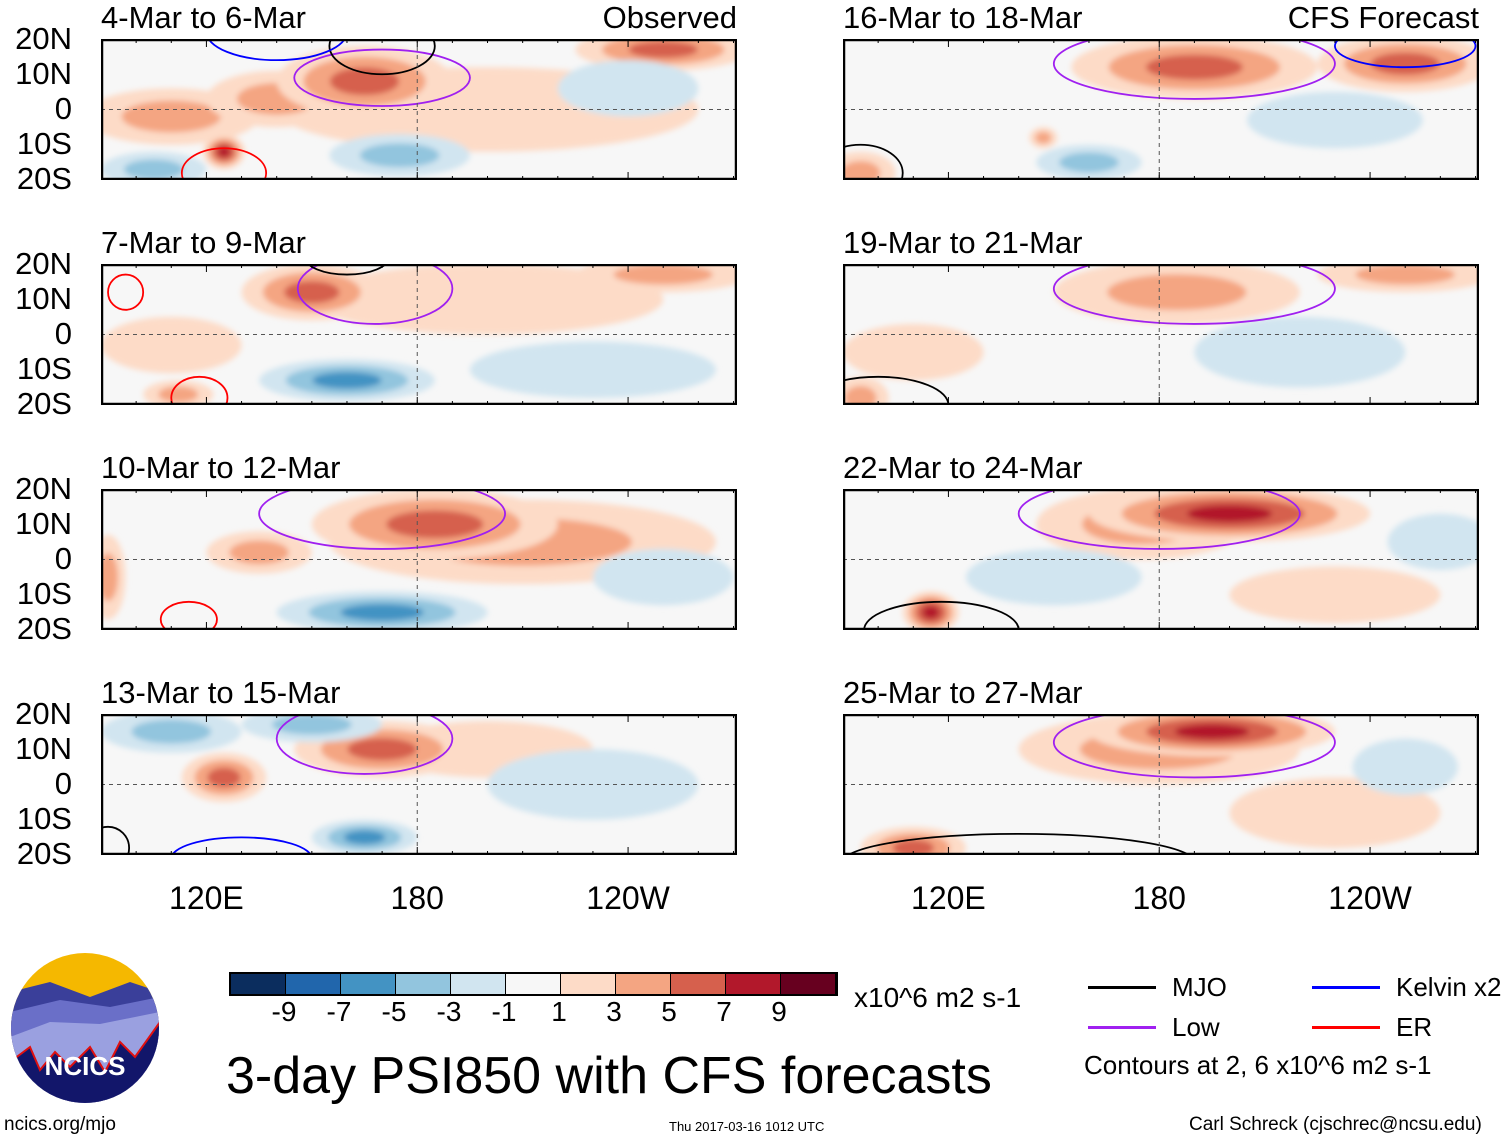  What do you see at coordinates (963, 467) in the screenshot?
I see `panel-title: 22-Mar to 24-Mar` at bounding box center [963, 467].